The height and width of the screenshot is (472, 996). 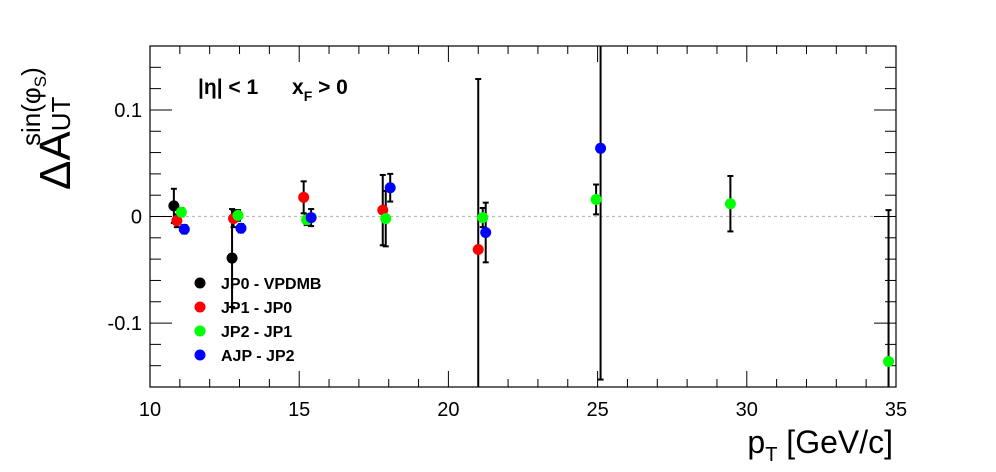 What do you see at coordinates (308, 96) in the screenshot?
I see `annotation-xf-sub: F` at bounding box center [308, 96].